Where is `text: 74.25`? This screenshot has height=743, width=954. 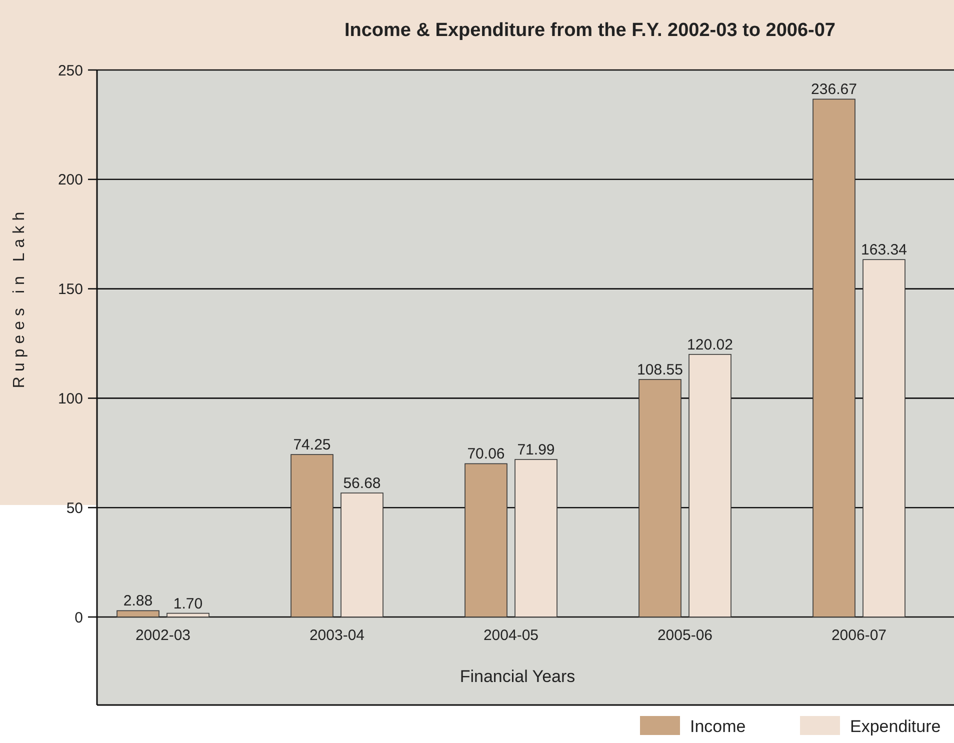
text: 74.25 is located at coordinates (312, 445).